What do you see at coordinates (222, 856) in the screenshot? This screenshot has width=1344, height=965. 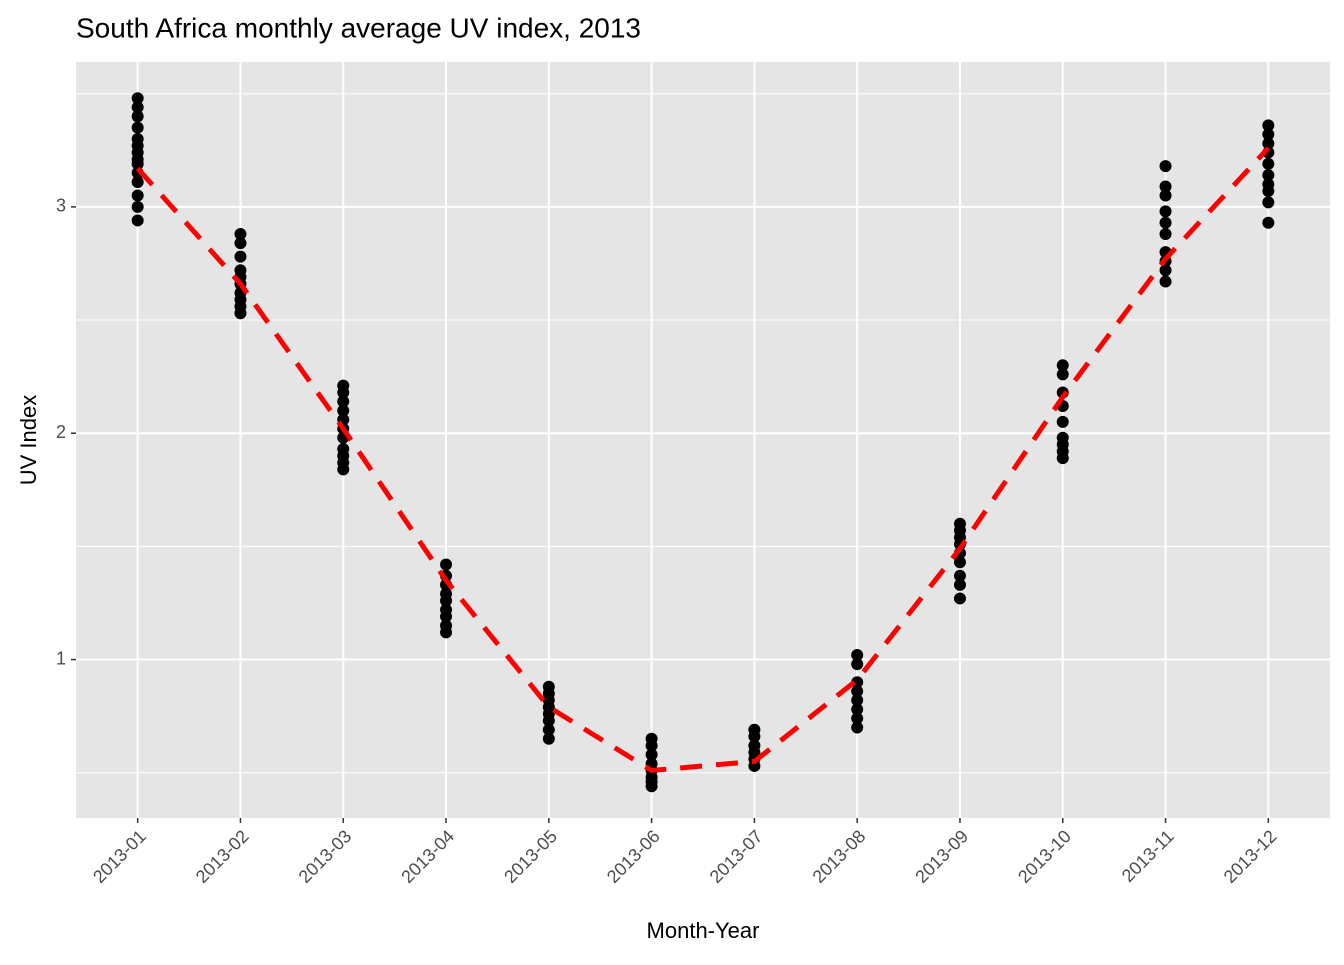 I see `x-tick-label: 2013-02` at bounding box center [222, 856].